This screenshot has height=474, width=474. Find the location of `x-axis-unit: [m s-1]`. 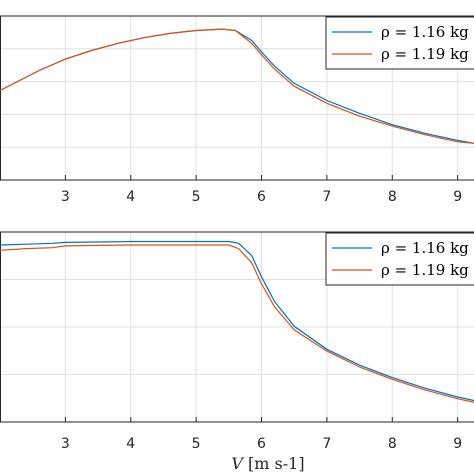

x-axis-unit: [m s-1] is located at coordinates (276, 463).